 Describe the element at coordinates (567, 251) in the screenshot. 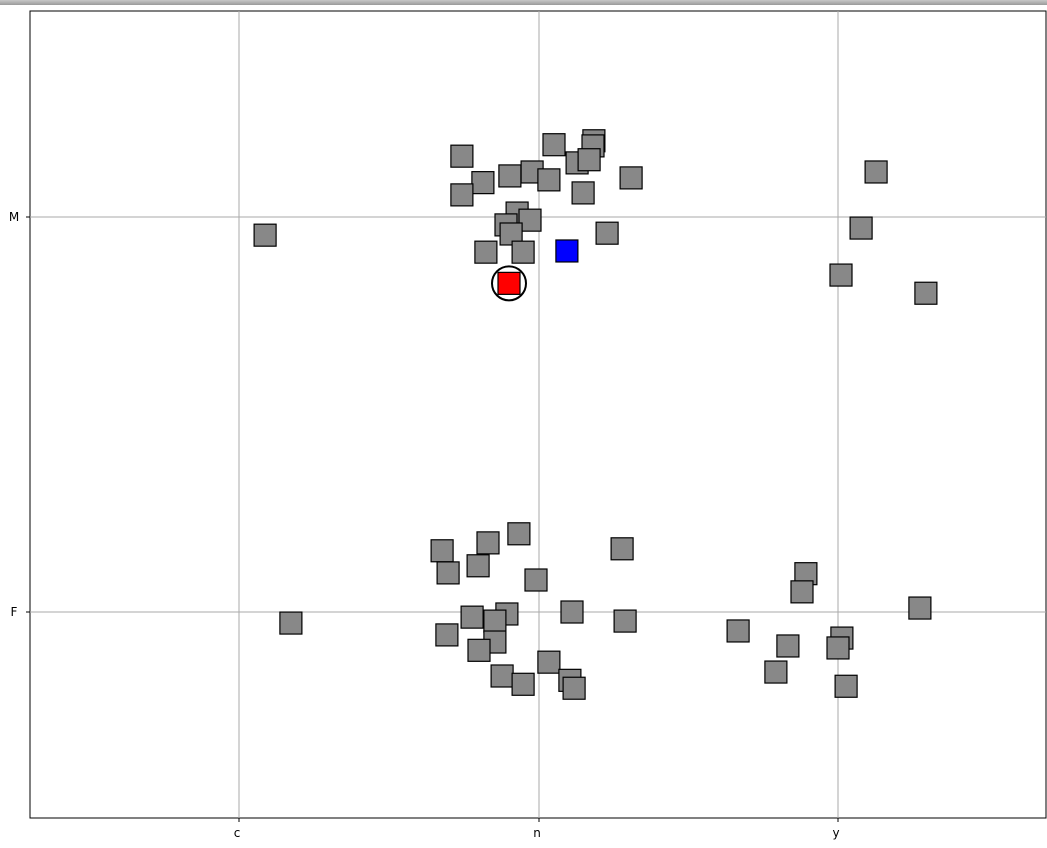

I see `highlight-point` at that location.